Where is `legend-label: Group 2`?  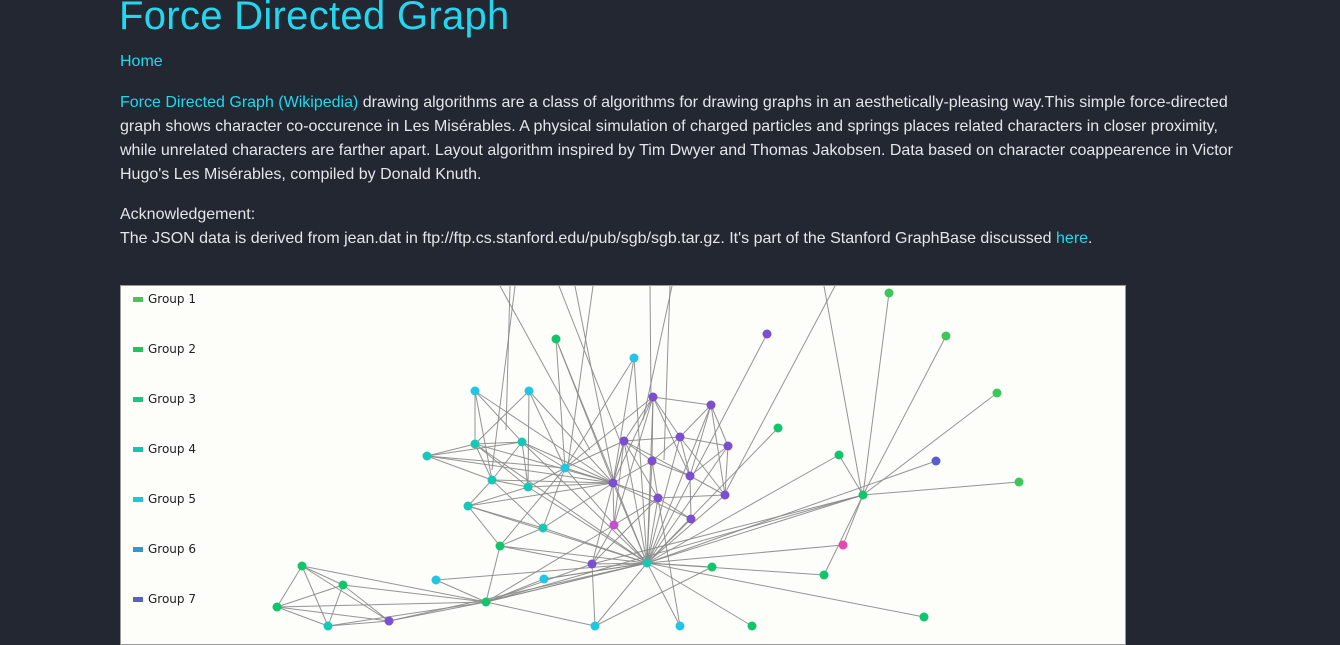
legend-label: Group 2 is located at coordinates (172, 349).